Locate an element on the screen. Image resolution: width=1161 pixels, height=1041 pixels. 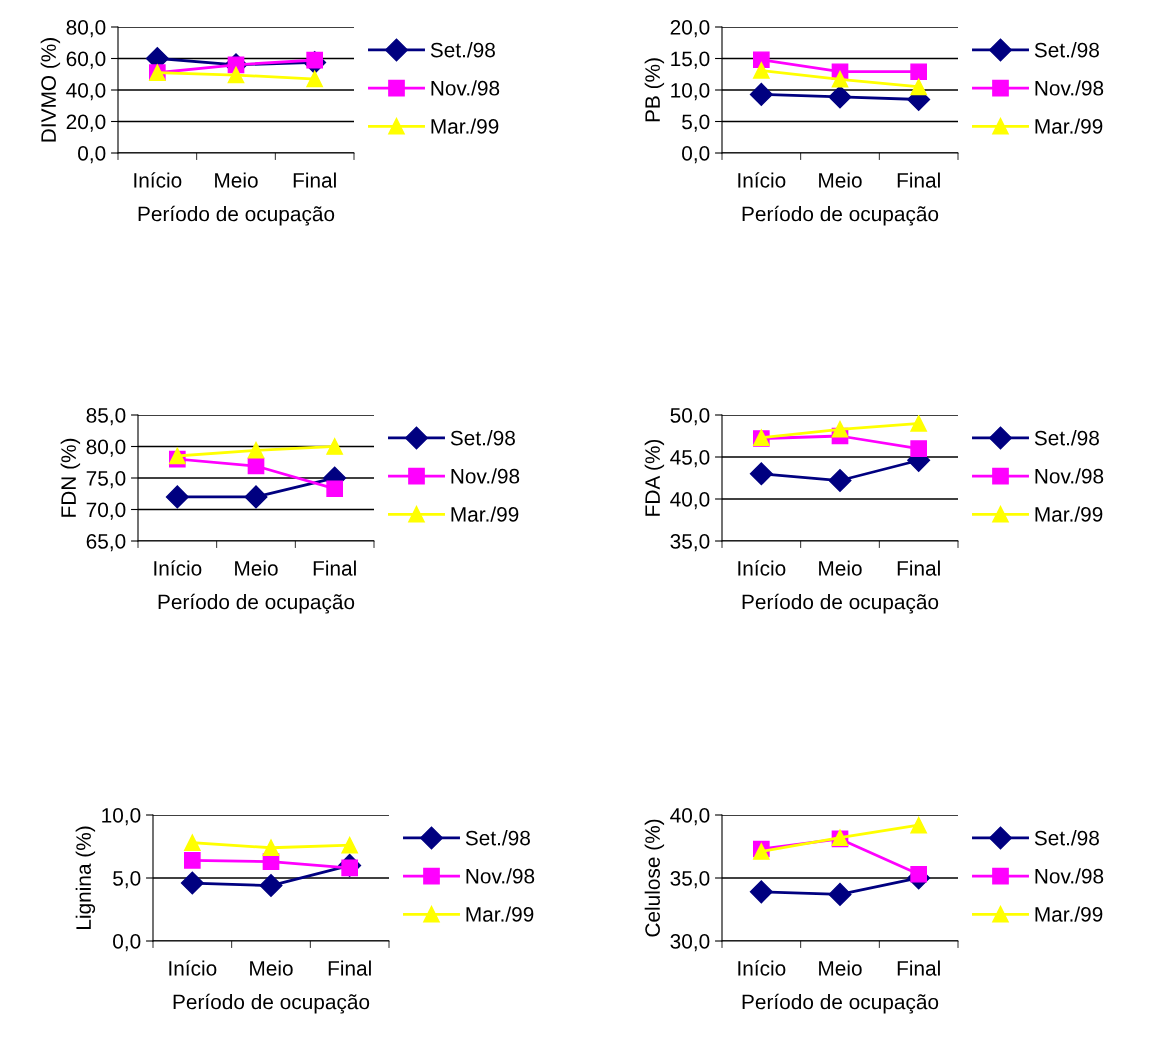
y-tick-label: 60,0 is located at coordinates (86, 60).